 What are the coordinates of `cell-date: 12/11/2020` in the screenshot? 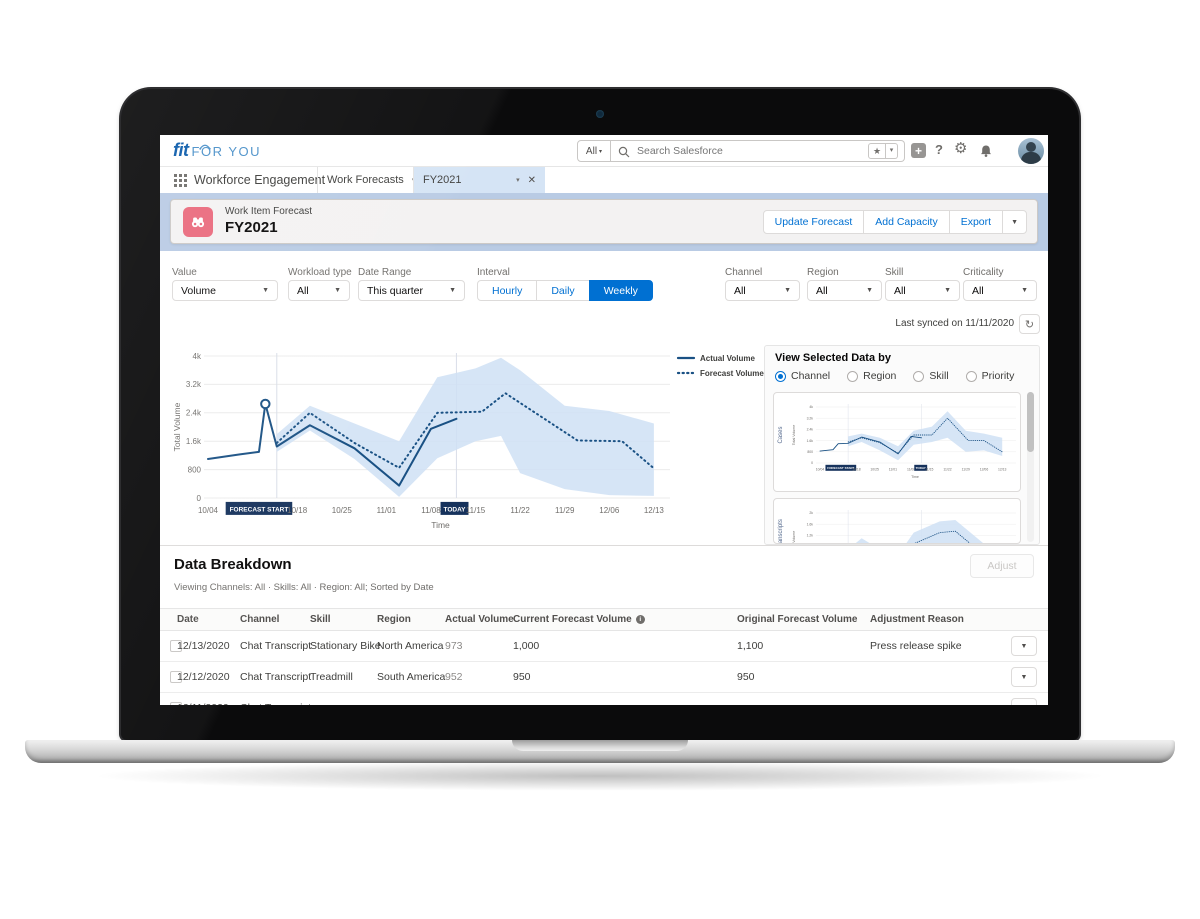 It's located at (203, 703).